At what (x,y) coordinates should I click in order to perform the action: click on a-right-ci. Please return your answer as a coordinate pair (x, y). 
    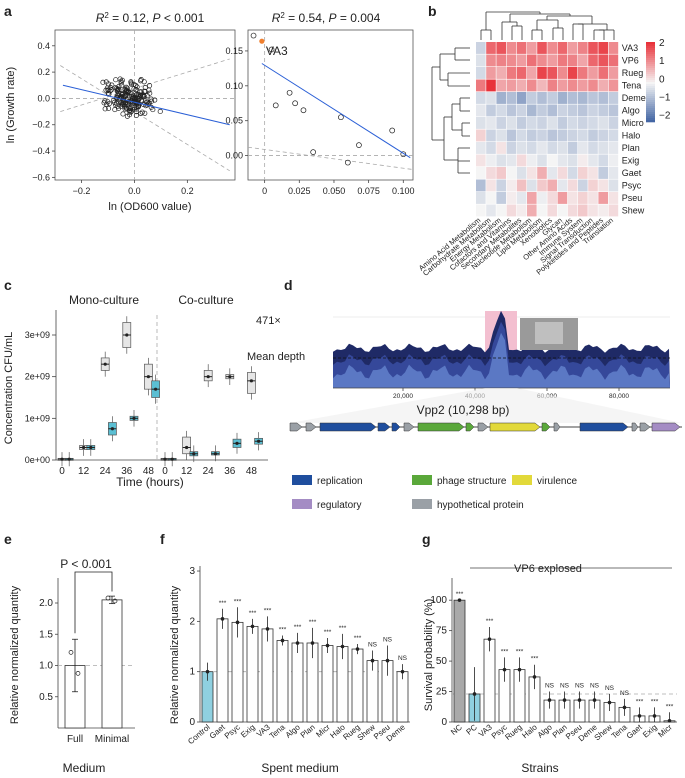
    Looking at the image, I should click on (330, 158).